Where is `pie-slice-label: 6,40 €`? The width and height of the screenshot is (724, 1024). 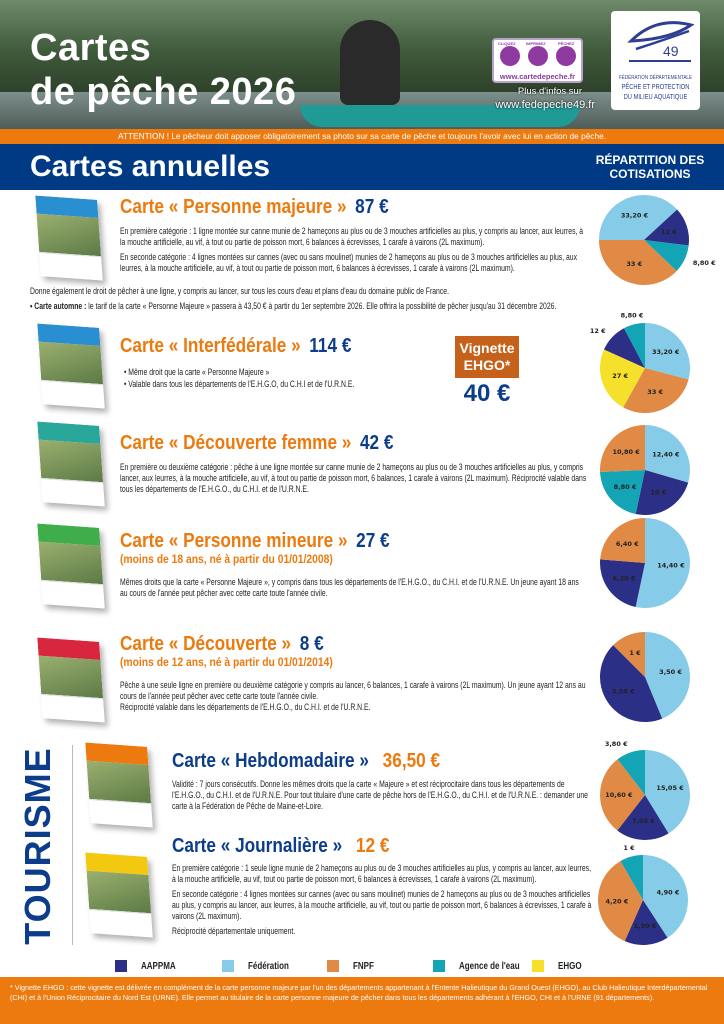 pie-slice-label: 6,40 € is located at coordinates (627, 544).